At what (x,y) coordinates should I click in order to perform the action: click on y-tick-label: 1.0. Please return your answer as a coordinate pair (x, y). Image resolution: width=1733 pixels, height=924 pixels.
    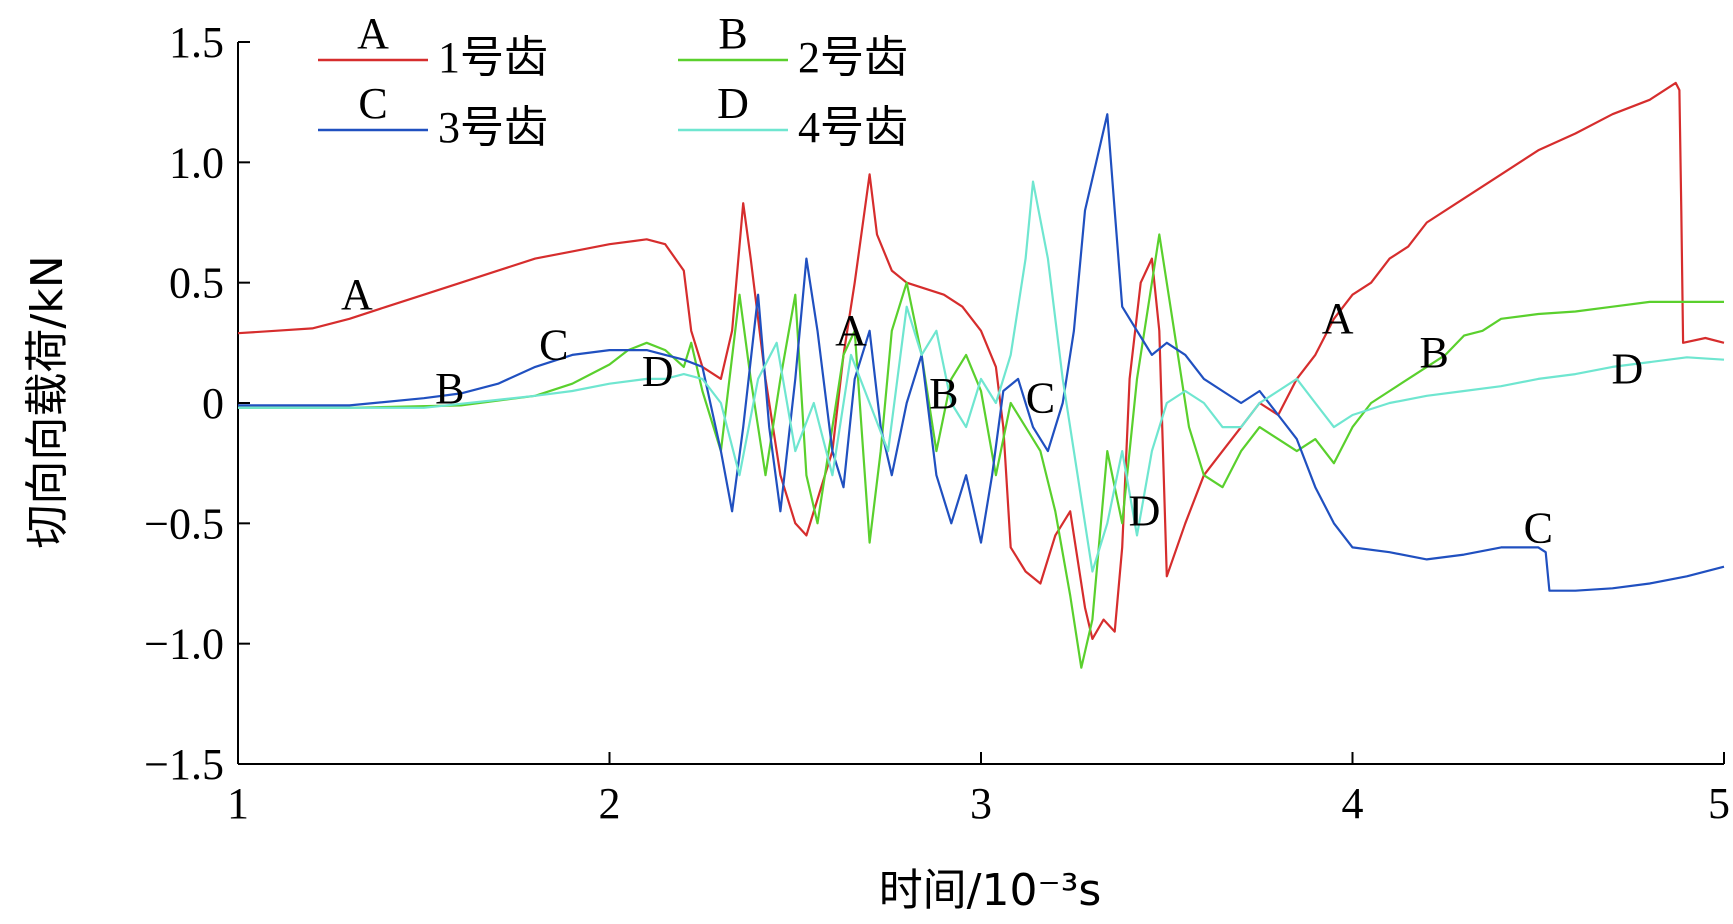
    Looking at the image, I should click on (196, 162).